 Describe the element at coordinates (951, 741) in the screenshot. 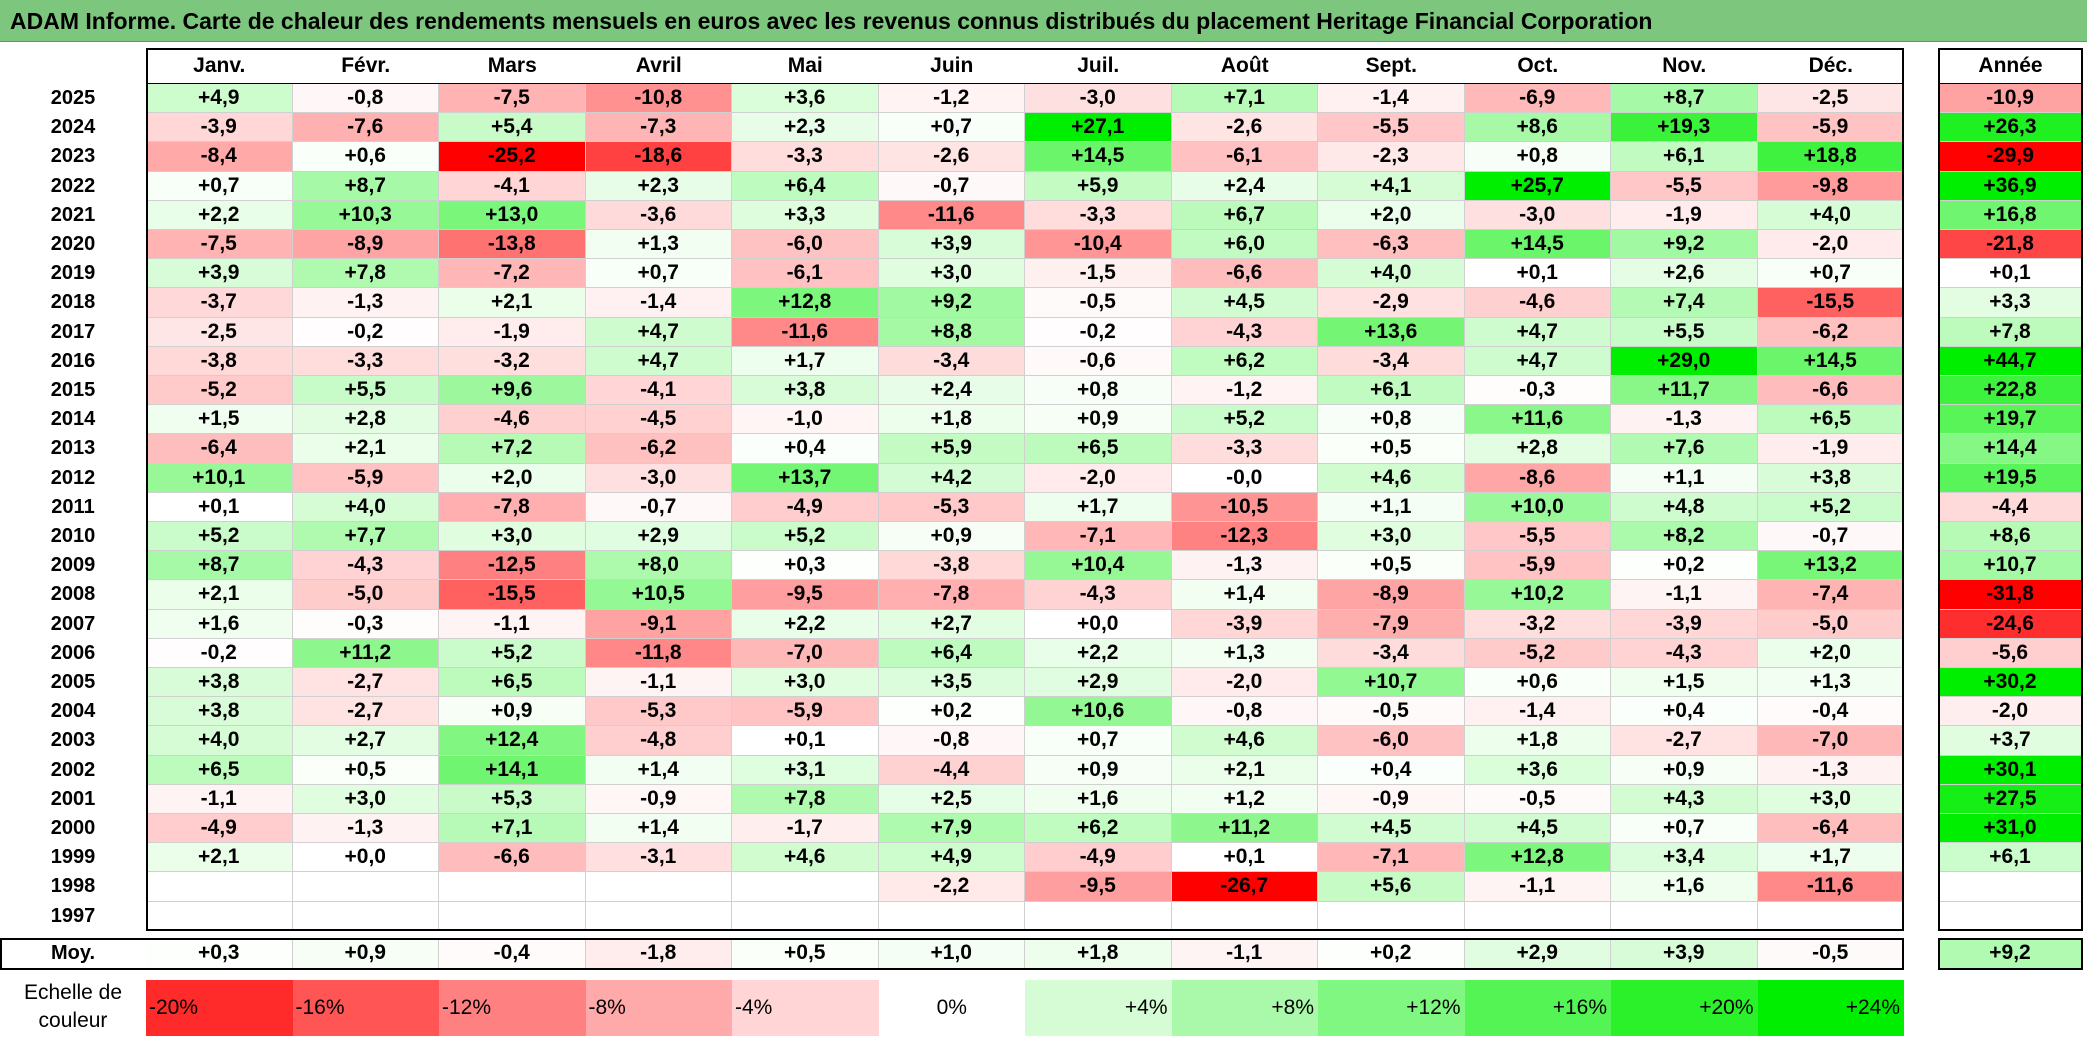

I see `heatmap-cell: -0,8` at that location.